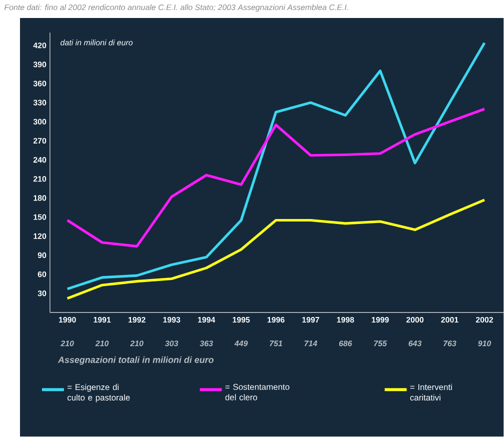 The width and height of the screenshot is (504, 437). Describe the element at coordinates (136, 360) in the screenshot. I see `x-axis-title: Assegnazioni totali in milioni di euro` at that location.